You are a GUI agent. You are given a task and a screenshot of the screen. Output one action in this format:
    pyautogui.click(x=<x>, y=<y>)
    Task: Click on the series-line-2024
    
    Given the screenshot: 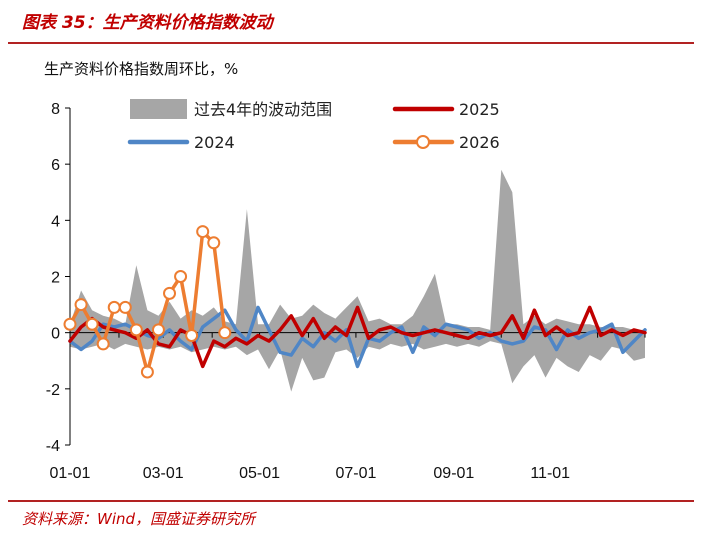 What is the action you would take?
    pyautogui.click(x=357, y=337)
    